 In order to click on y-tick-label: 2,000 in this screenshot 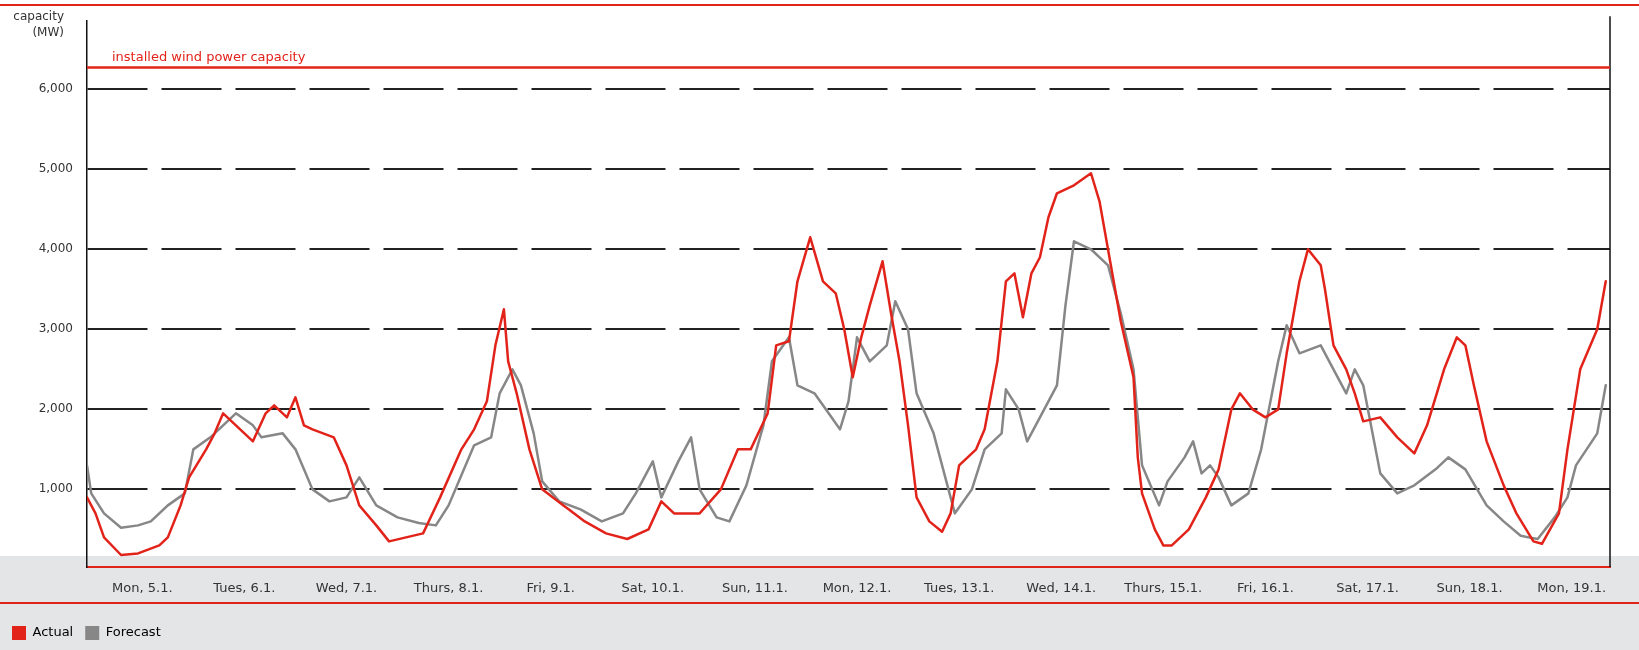, I will do `click(55, 408)`.